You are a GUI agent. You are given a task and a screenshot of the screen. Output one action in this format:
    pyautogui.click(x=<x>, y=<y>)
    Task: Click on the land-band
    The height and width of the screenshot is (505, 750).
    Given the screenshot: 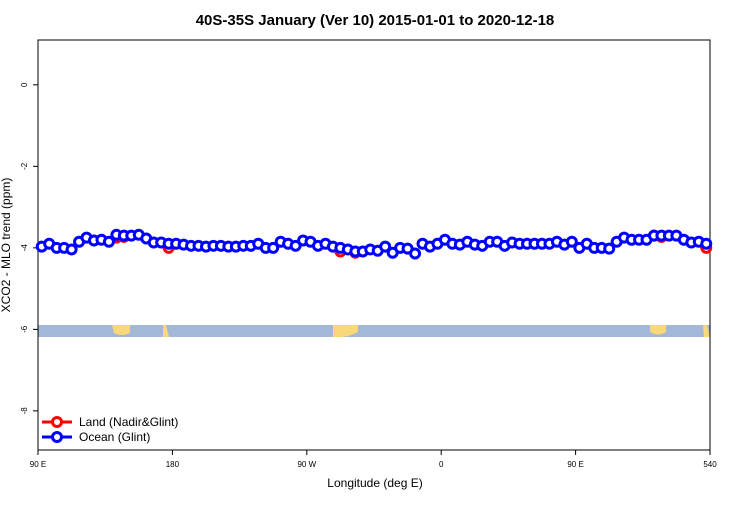 What is the action you would take?
    pyautogui.click(x=374, y=331)
    